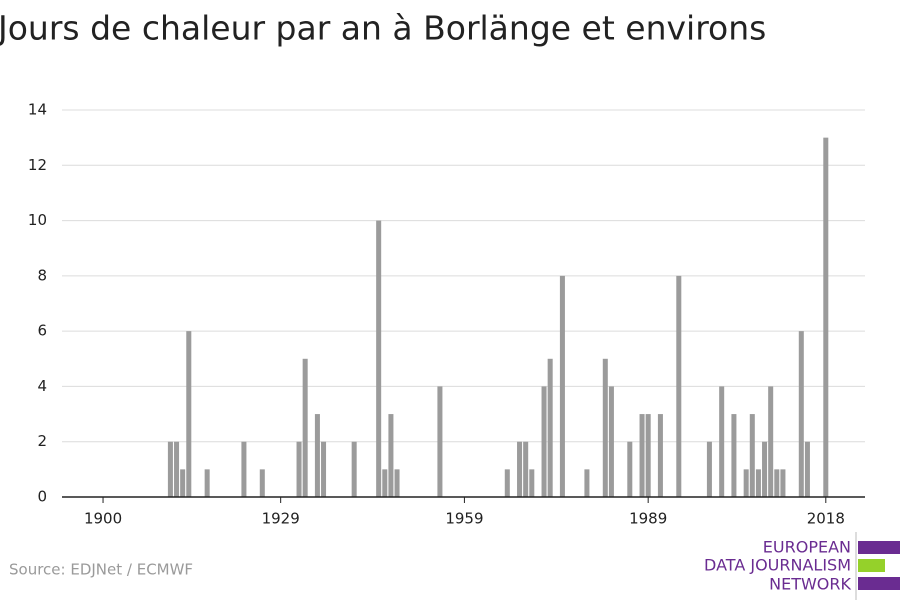  Describe the element at coordinates (807, 547) in the screenshot. I see `logo-text: EUROPEAN` at that location.